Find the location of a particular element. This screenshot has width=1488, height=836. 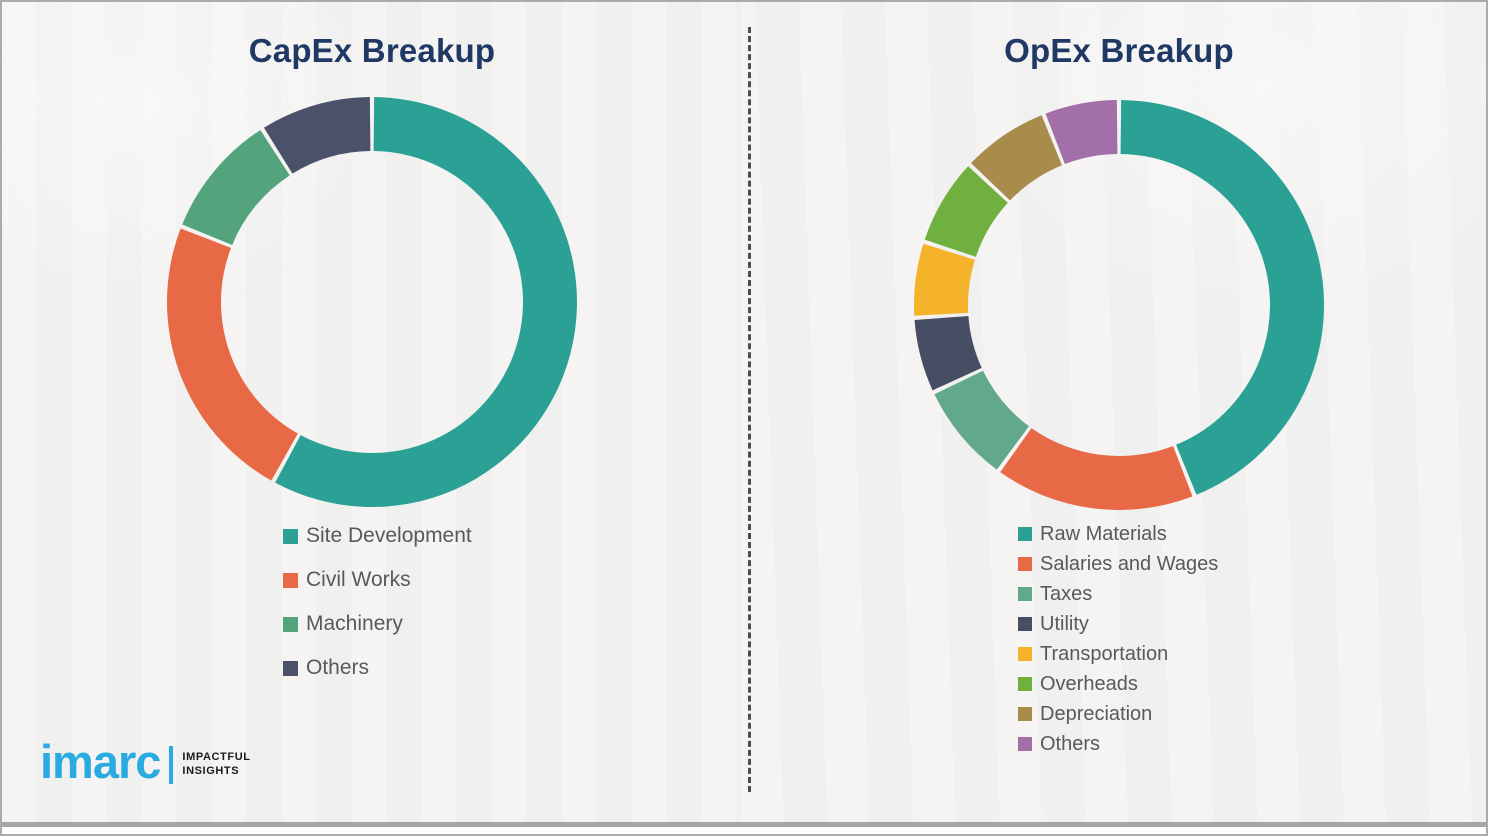

legend-label: Depreciation is located at coordinates (1096, 713).